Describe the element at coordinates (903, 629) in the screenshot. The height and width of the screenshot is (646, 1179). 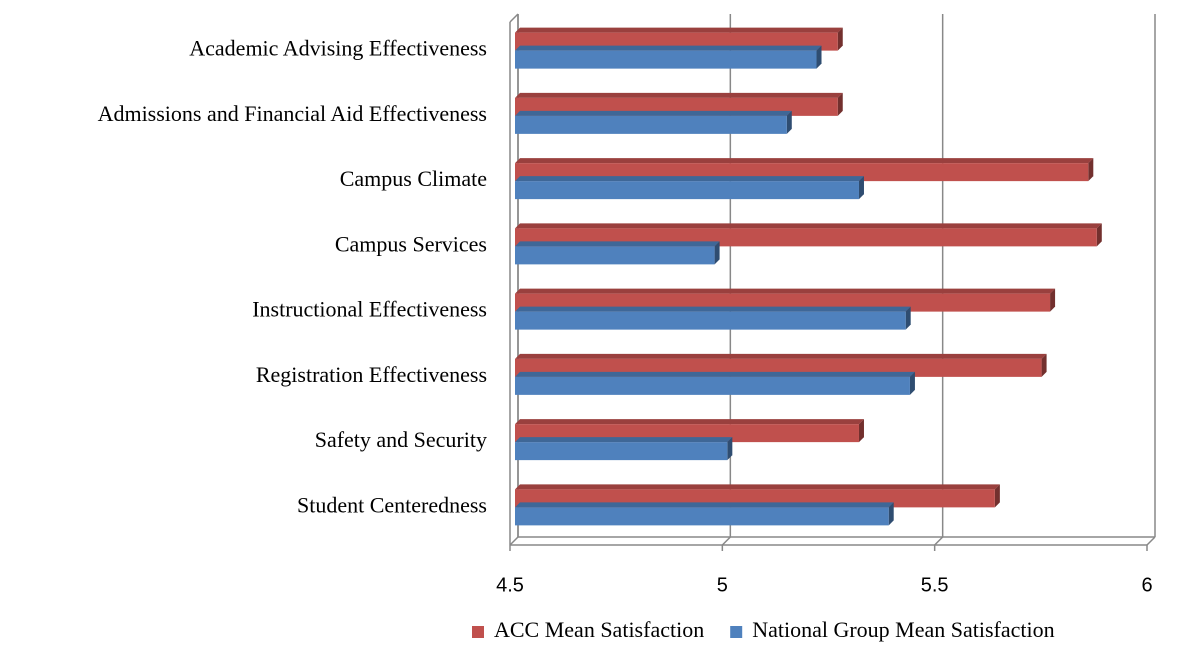
I see `legend-label: National Group Mean Satisfaction` at that location.